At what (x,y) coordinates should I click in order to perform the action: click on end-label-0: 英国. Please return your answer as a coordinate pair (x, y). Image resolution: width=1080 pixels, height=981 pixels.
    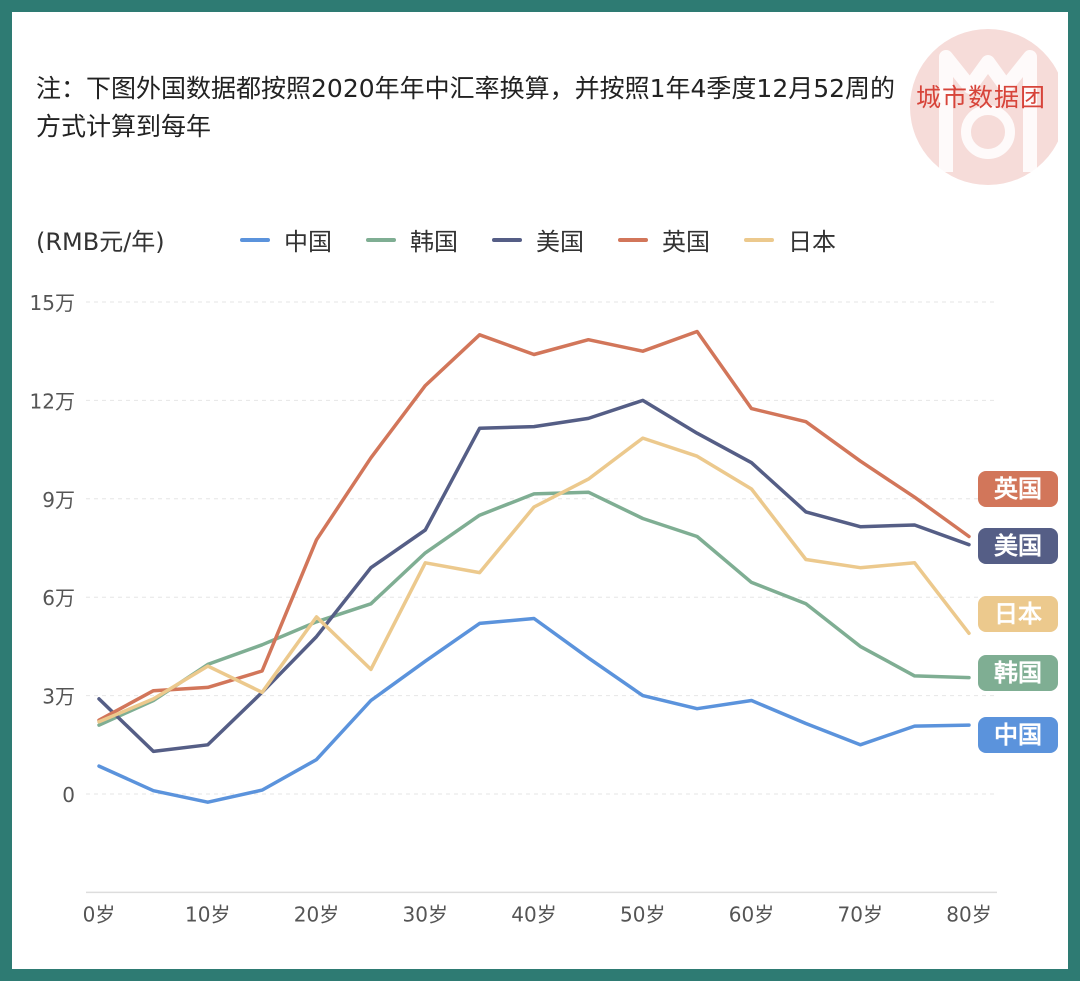
    Looking at the image, I should click on (1018, 488).